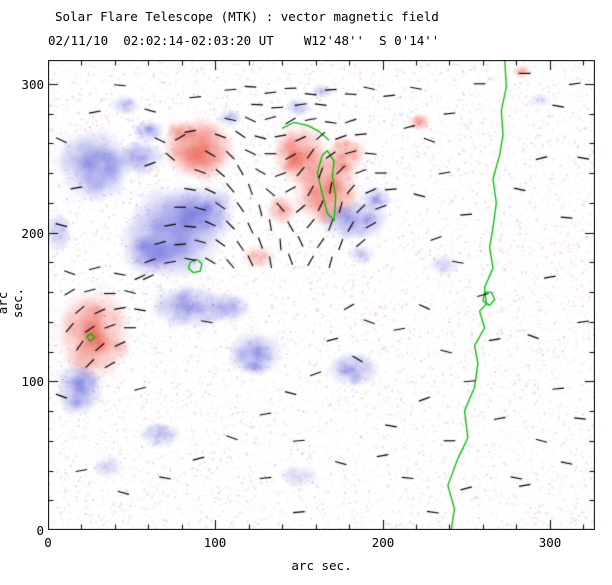  Describe the element at coordinates (32, 84) in the screenshot. I see `y-tick-label-300: 300` at that location.